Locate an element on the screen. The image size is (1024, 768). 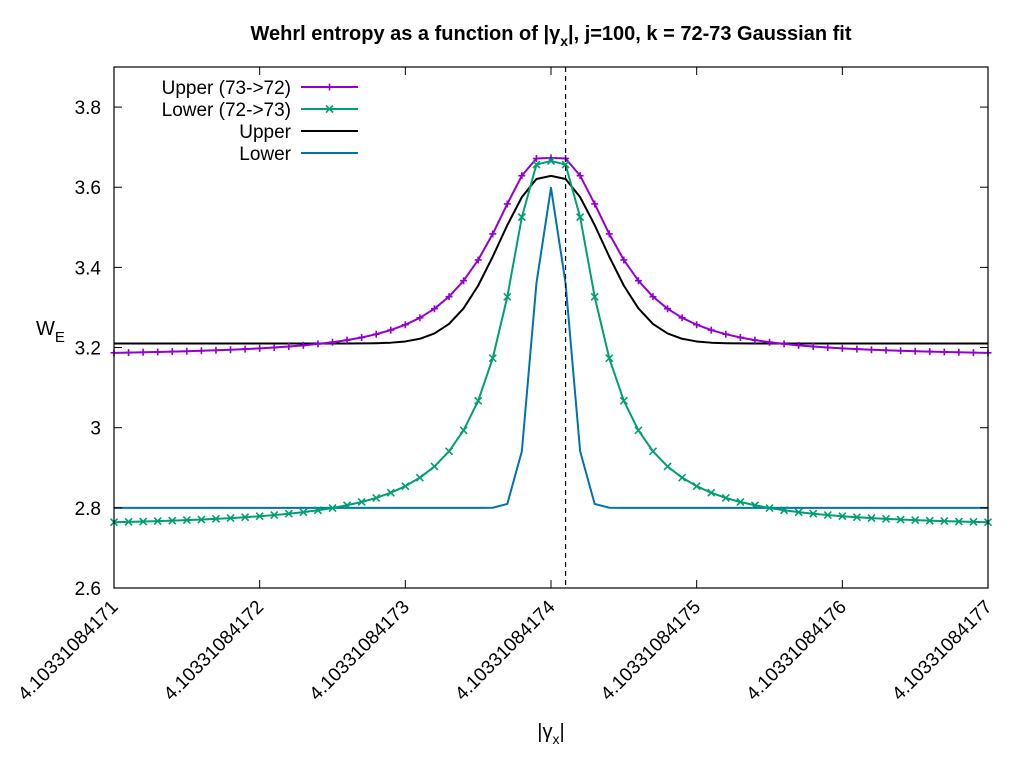
legend-item: Lower (72->73) is located at coordinates (260, 110).